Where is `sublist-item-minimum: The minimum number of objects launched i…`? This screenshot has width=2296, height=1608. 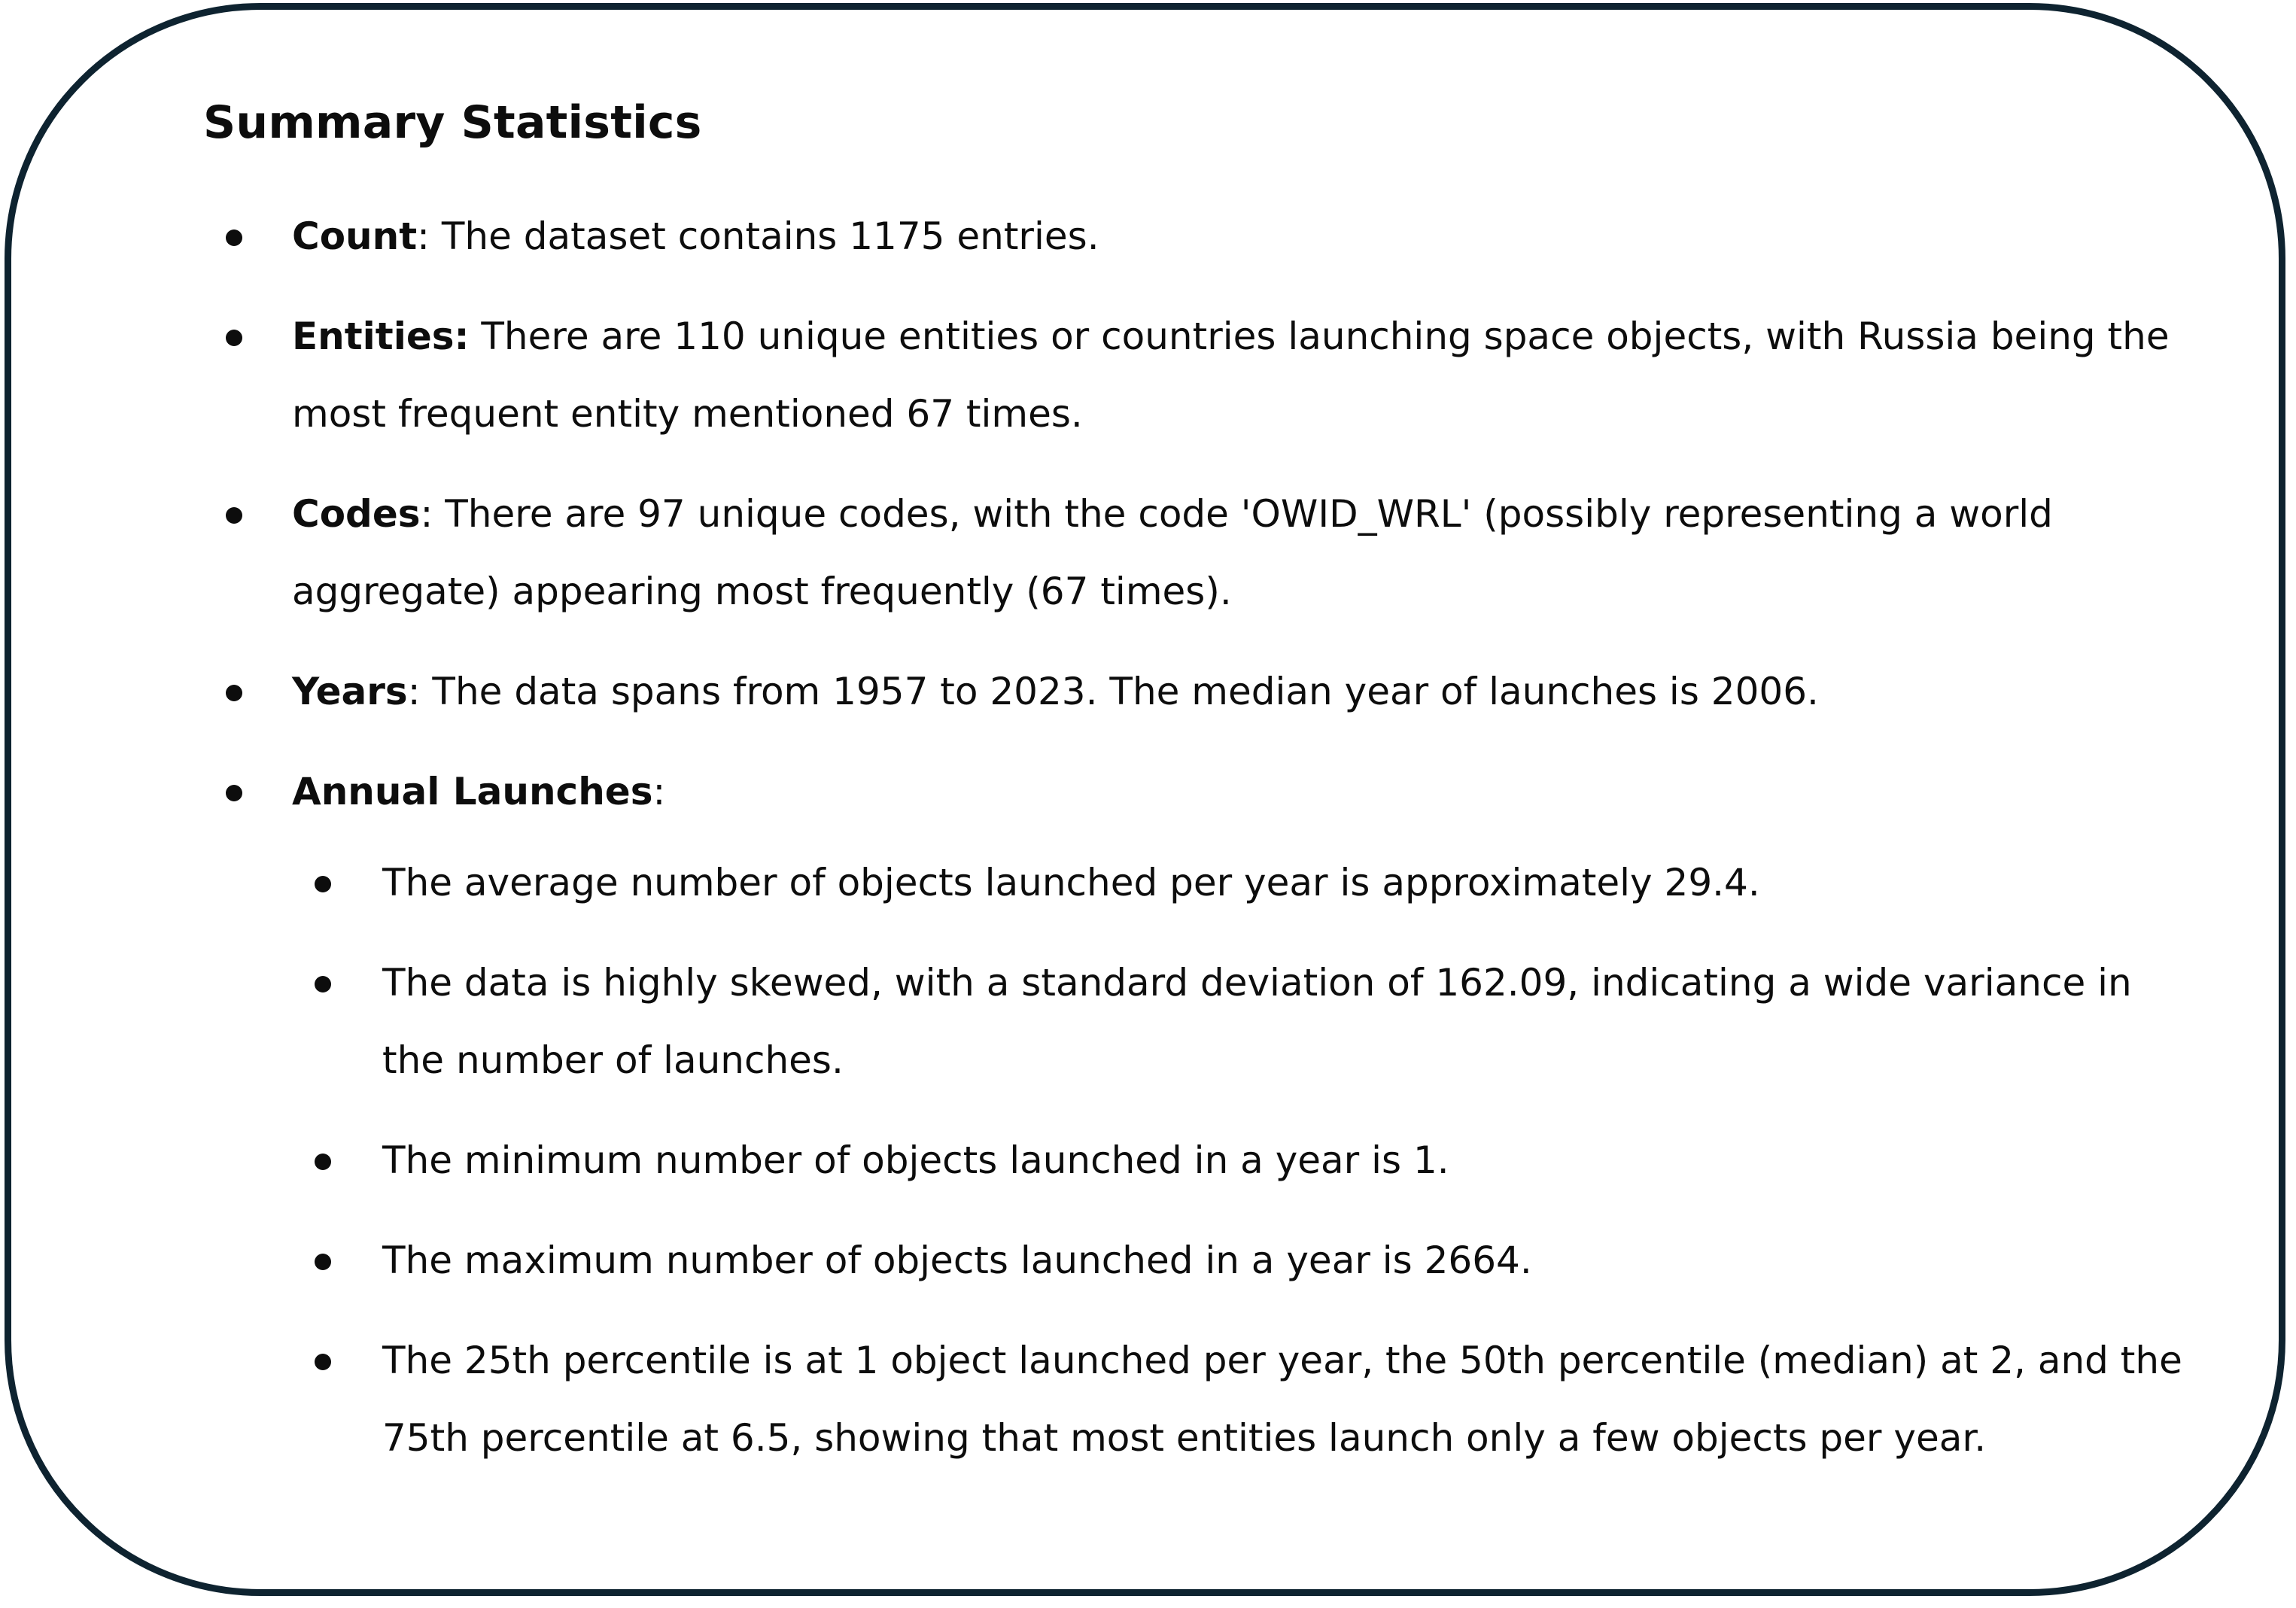
sublist-item-minimum: The minimum number of objects launched i… is located at coordinates (1196, 1160).